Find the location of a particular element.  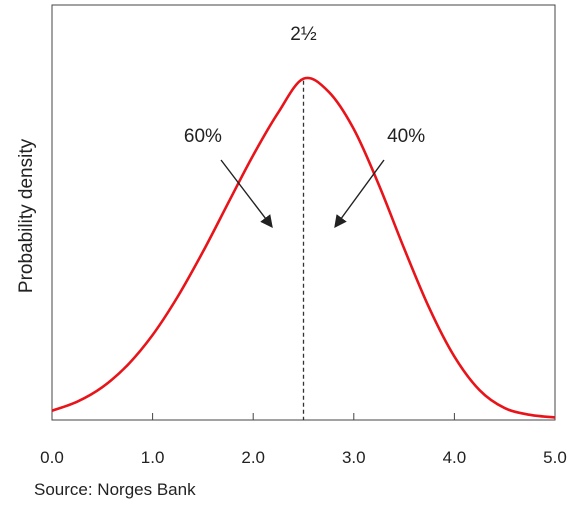

x-axis-ticks is located at coordinates (303, 416).